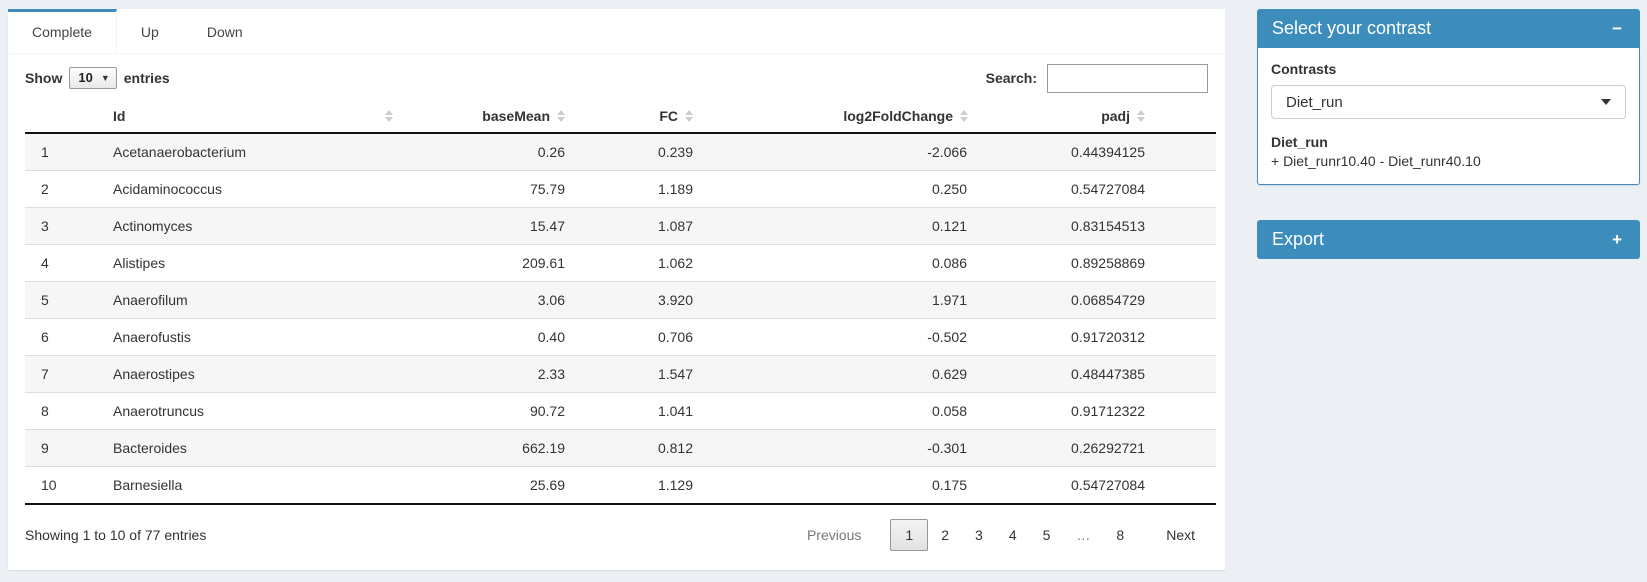 This screenshot has width=1647, height=582. What do you see at coordinates (484, 189) in the screenshot?
I see `table-cell: 75.79` at bounding box center [484, 189].